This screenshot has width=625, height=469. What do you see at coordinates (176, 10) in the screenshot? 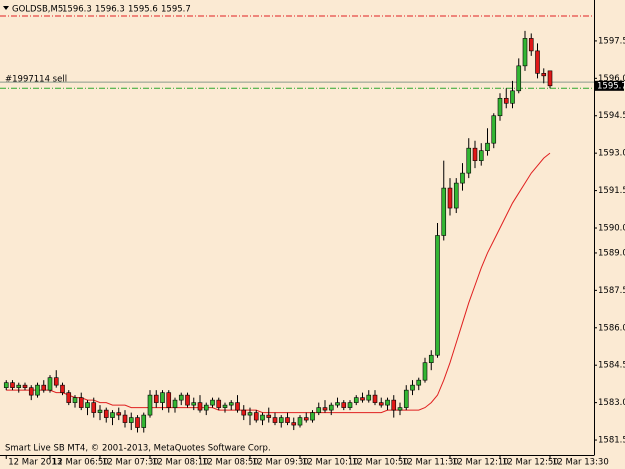
I see `header-price: 1595.7` at bounding box center [176, 10].